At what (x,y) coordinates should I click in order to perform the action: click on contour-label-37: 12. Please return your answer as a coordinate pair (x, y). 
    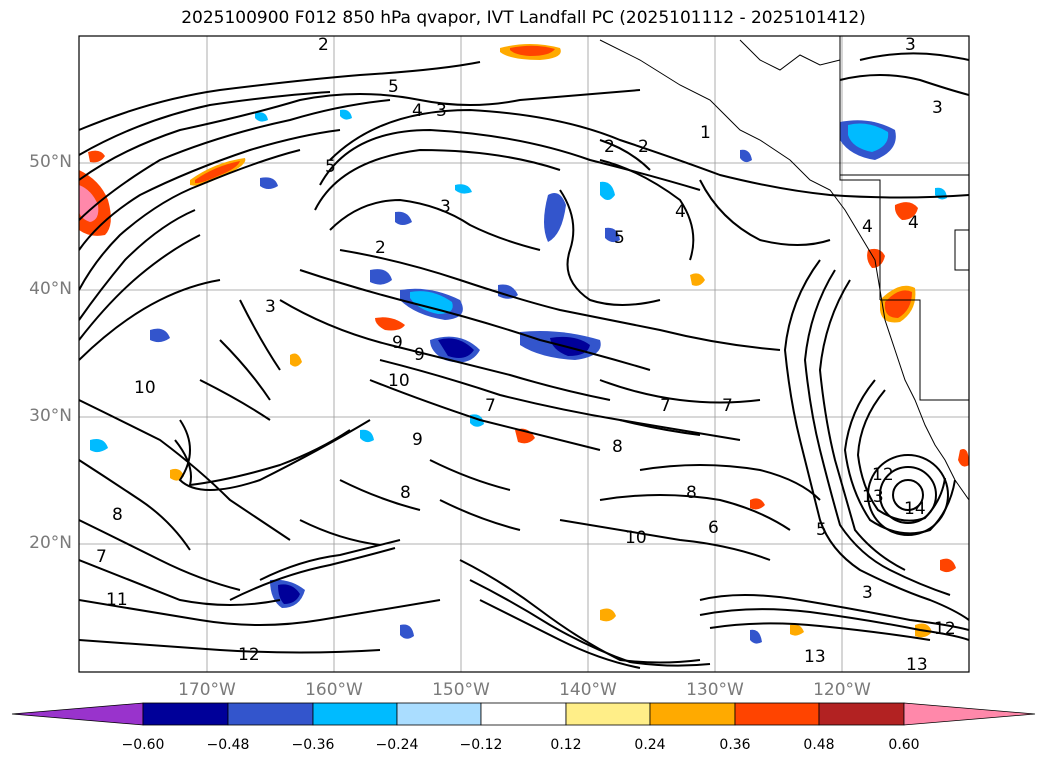
    Looking at the image, I should click on (945, 629).